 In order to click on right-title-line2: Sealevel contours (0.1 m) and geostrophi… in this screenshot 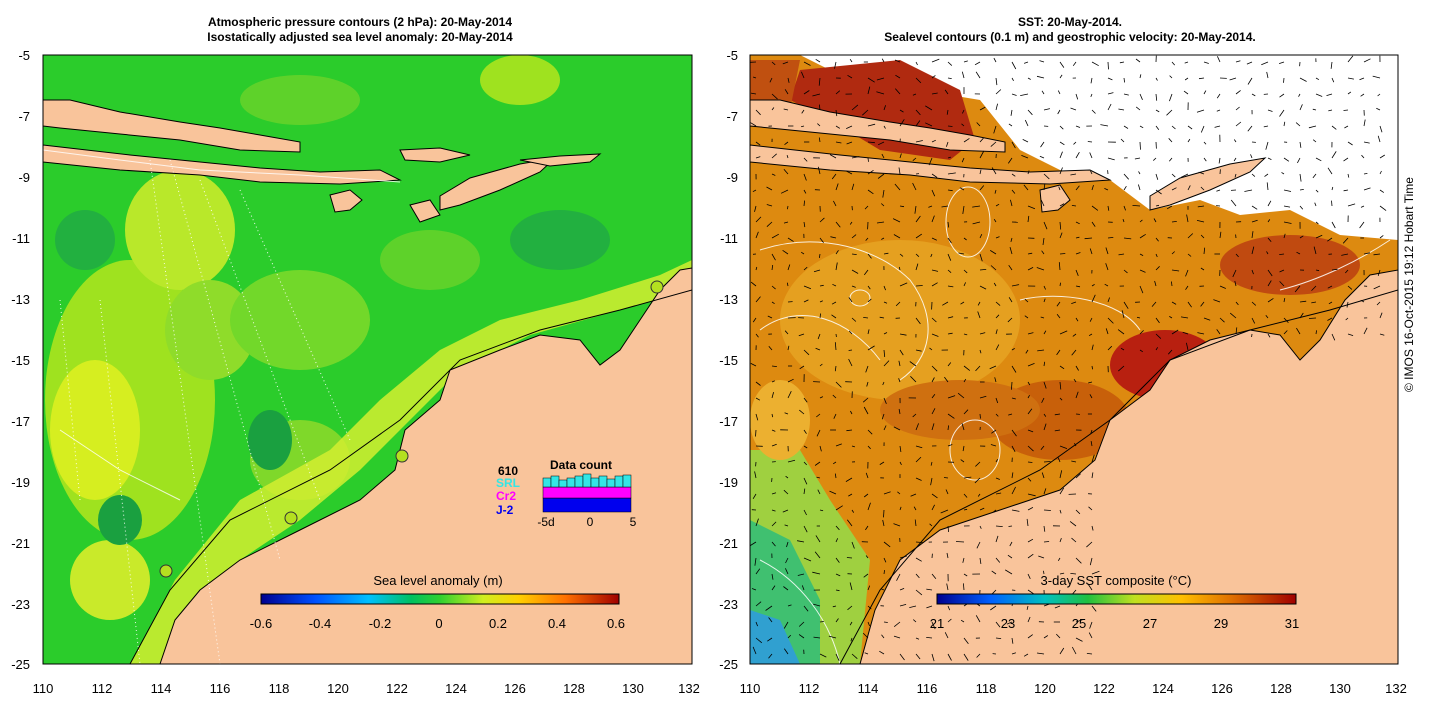, I will do `click(1070, 37)`.